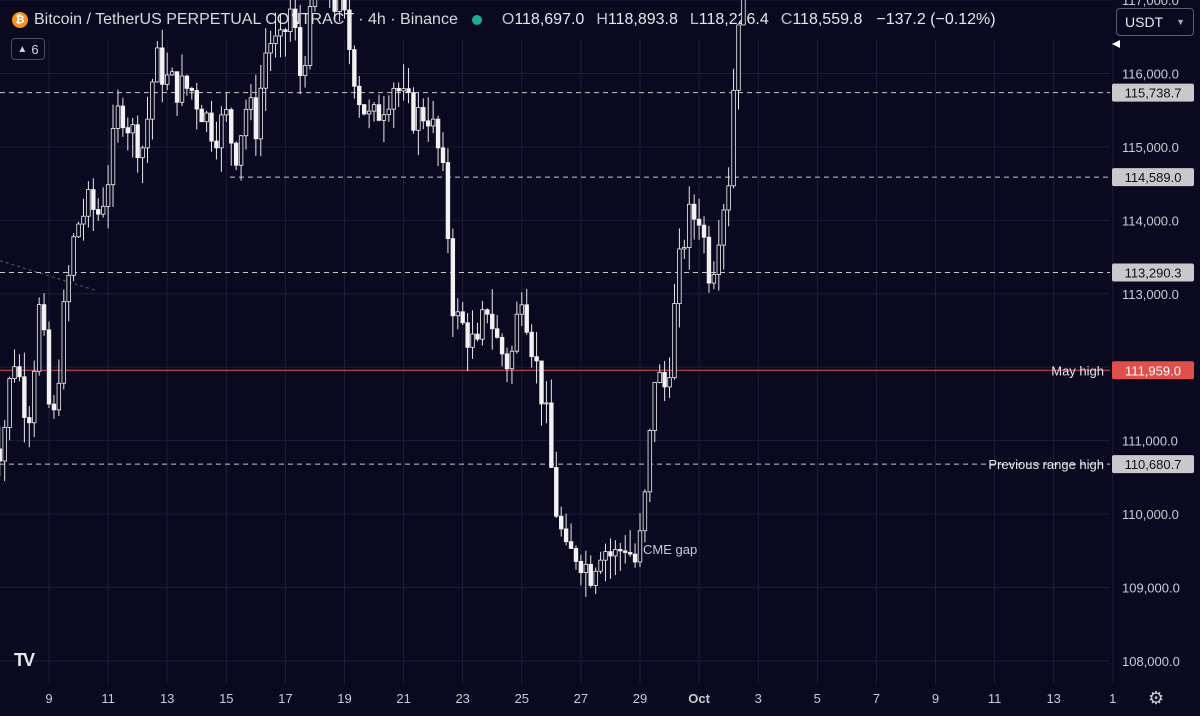 The image size is (1200, 716). What do you see at coordinates (1150, 147) in the screenshot?
I see `y-tick-label: 115,000.0` at bounding box center [1150, 147].